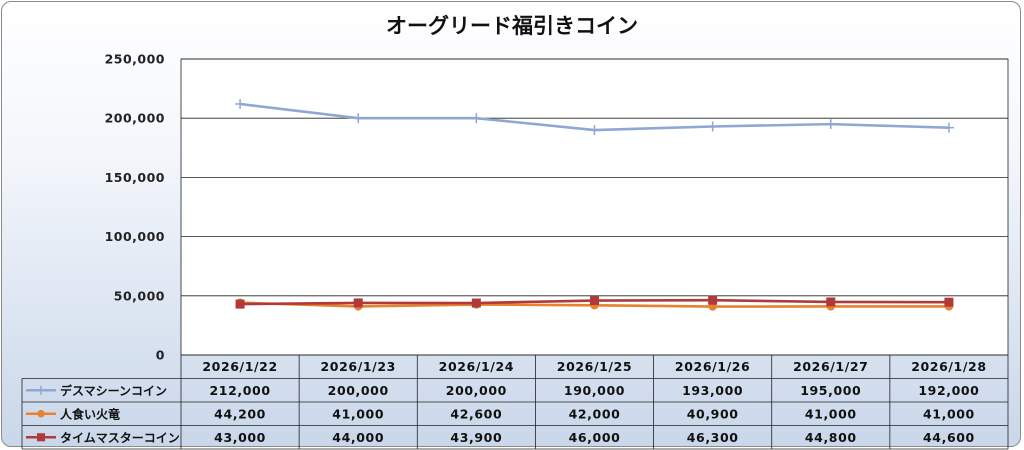 The image size is (1024, 450). I want to click on category-label: 2026/1/23, so click(358, 366).